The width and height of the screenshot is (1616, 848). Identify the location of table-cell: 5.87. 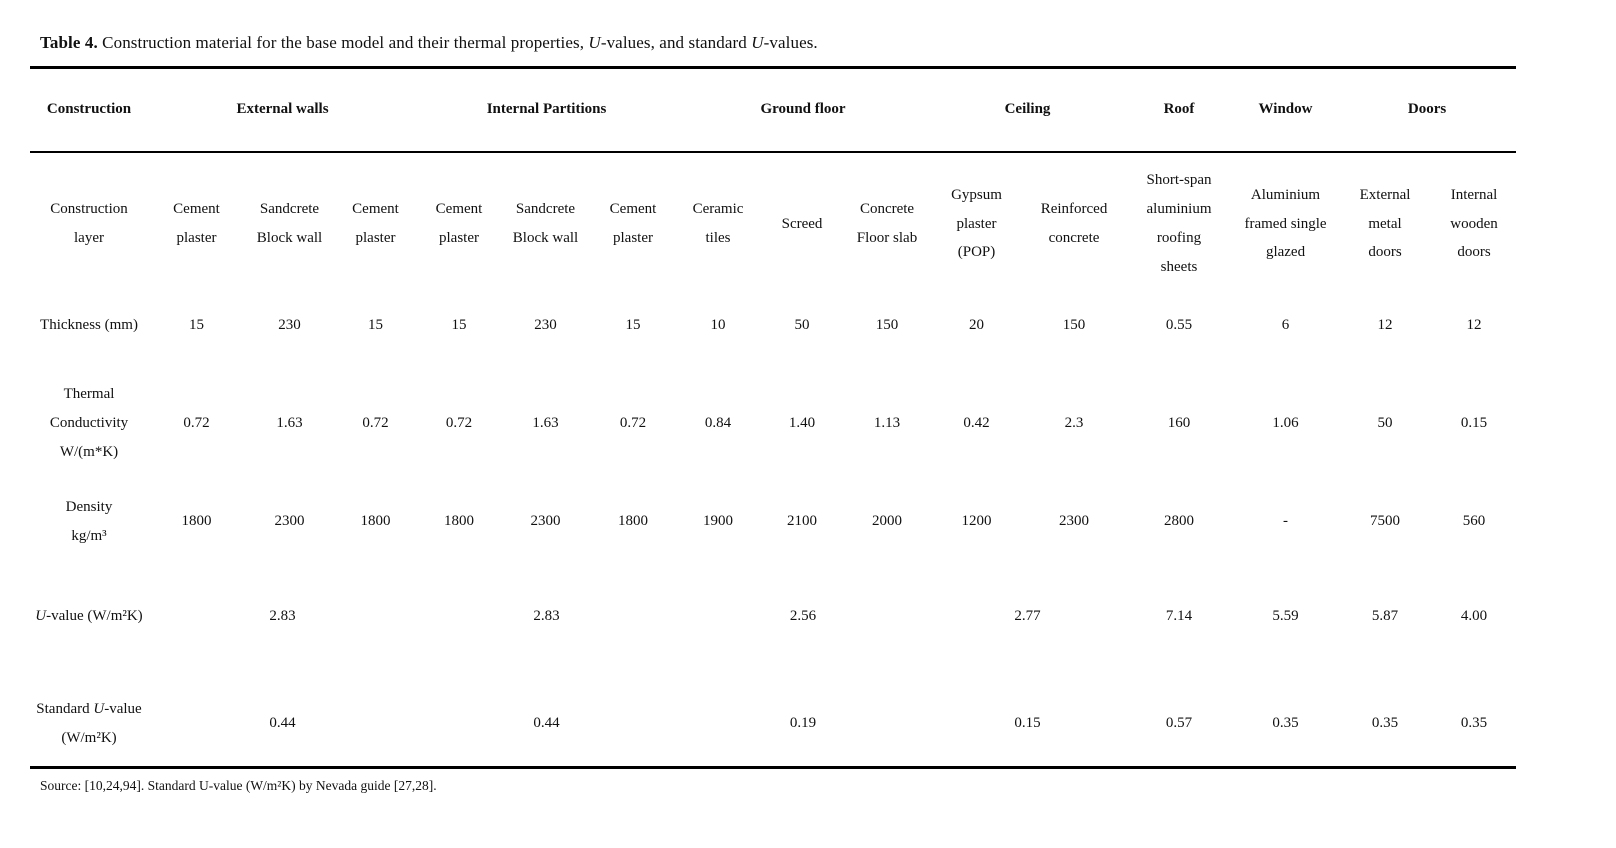
(1385, 616).